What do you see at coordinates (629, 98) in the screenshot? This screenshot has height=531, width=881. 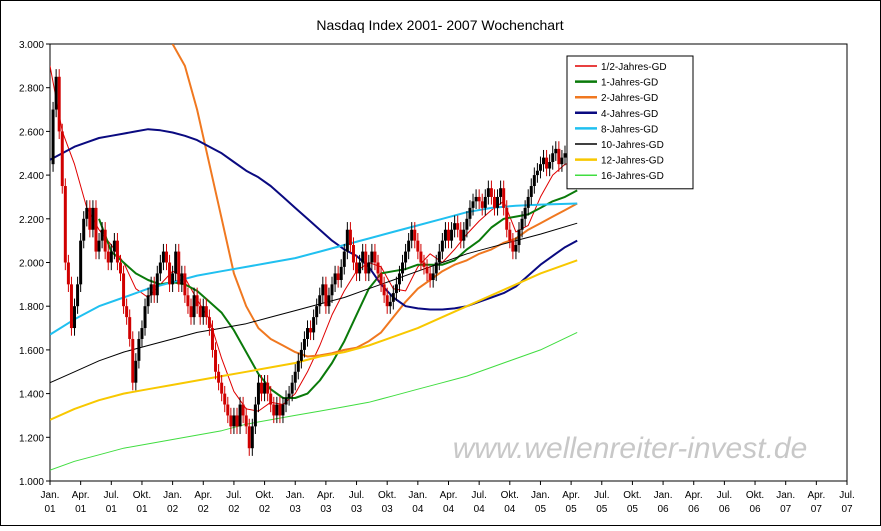 I see `legend-label: 2-Jahres-GD` at bounding box center [629, 98].